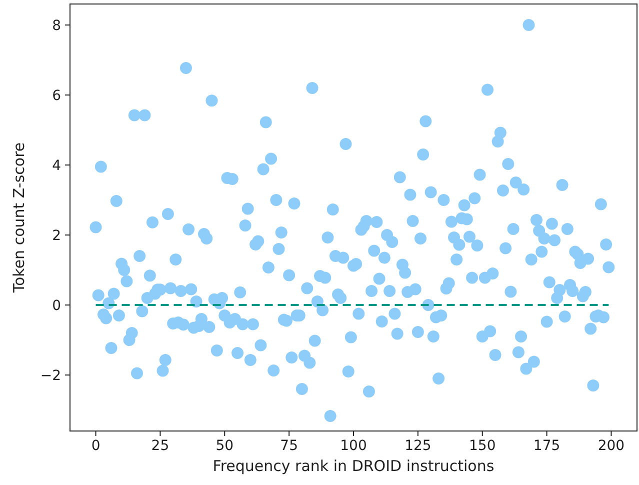  What do you see at coordinates (160, 446) in the screenshot?
I see `x-tick-label: 25` at bounding box center [160, 446].